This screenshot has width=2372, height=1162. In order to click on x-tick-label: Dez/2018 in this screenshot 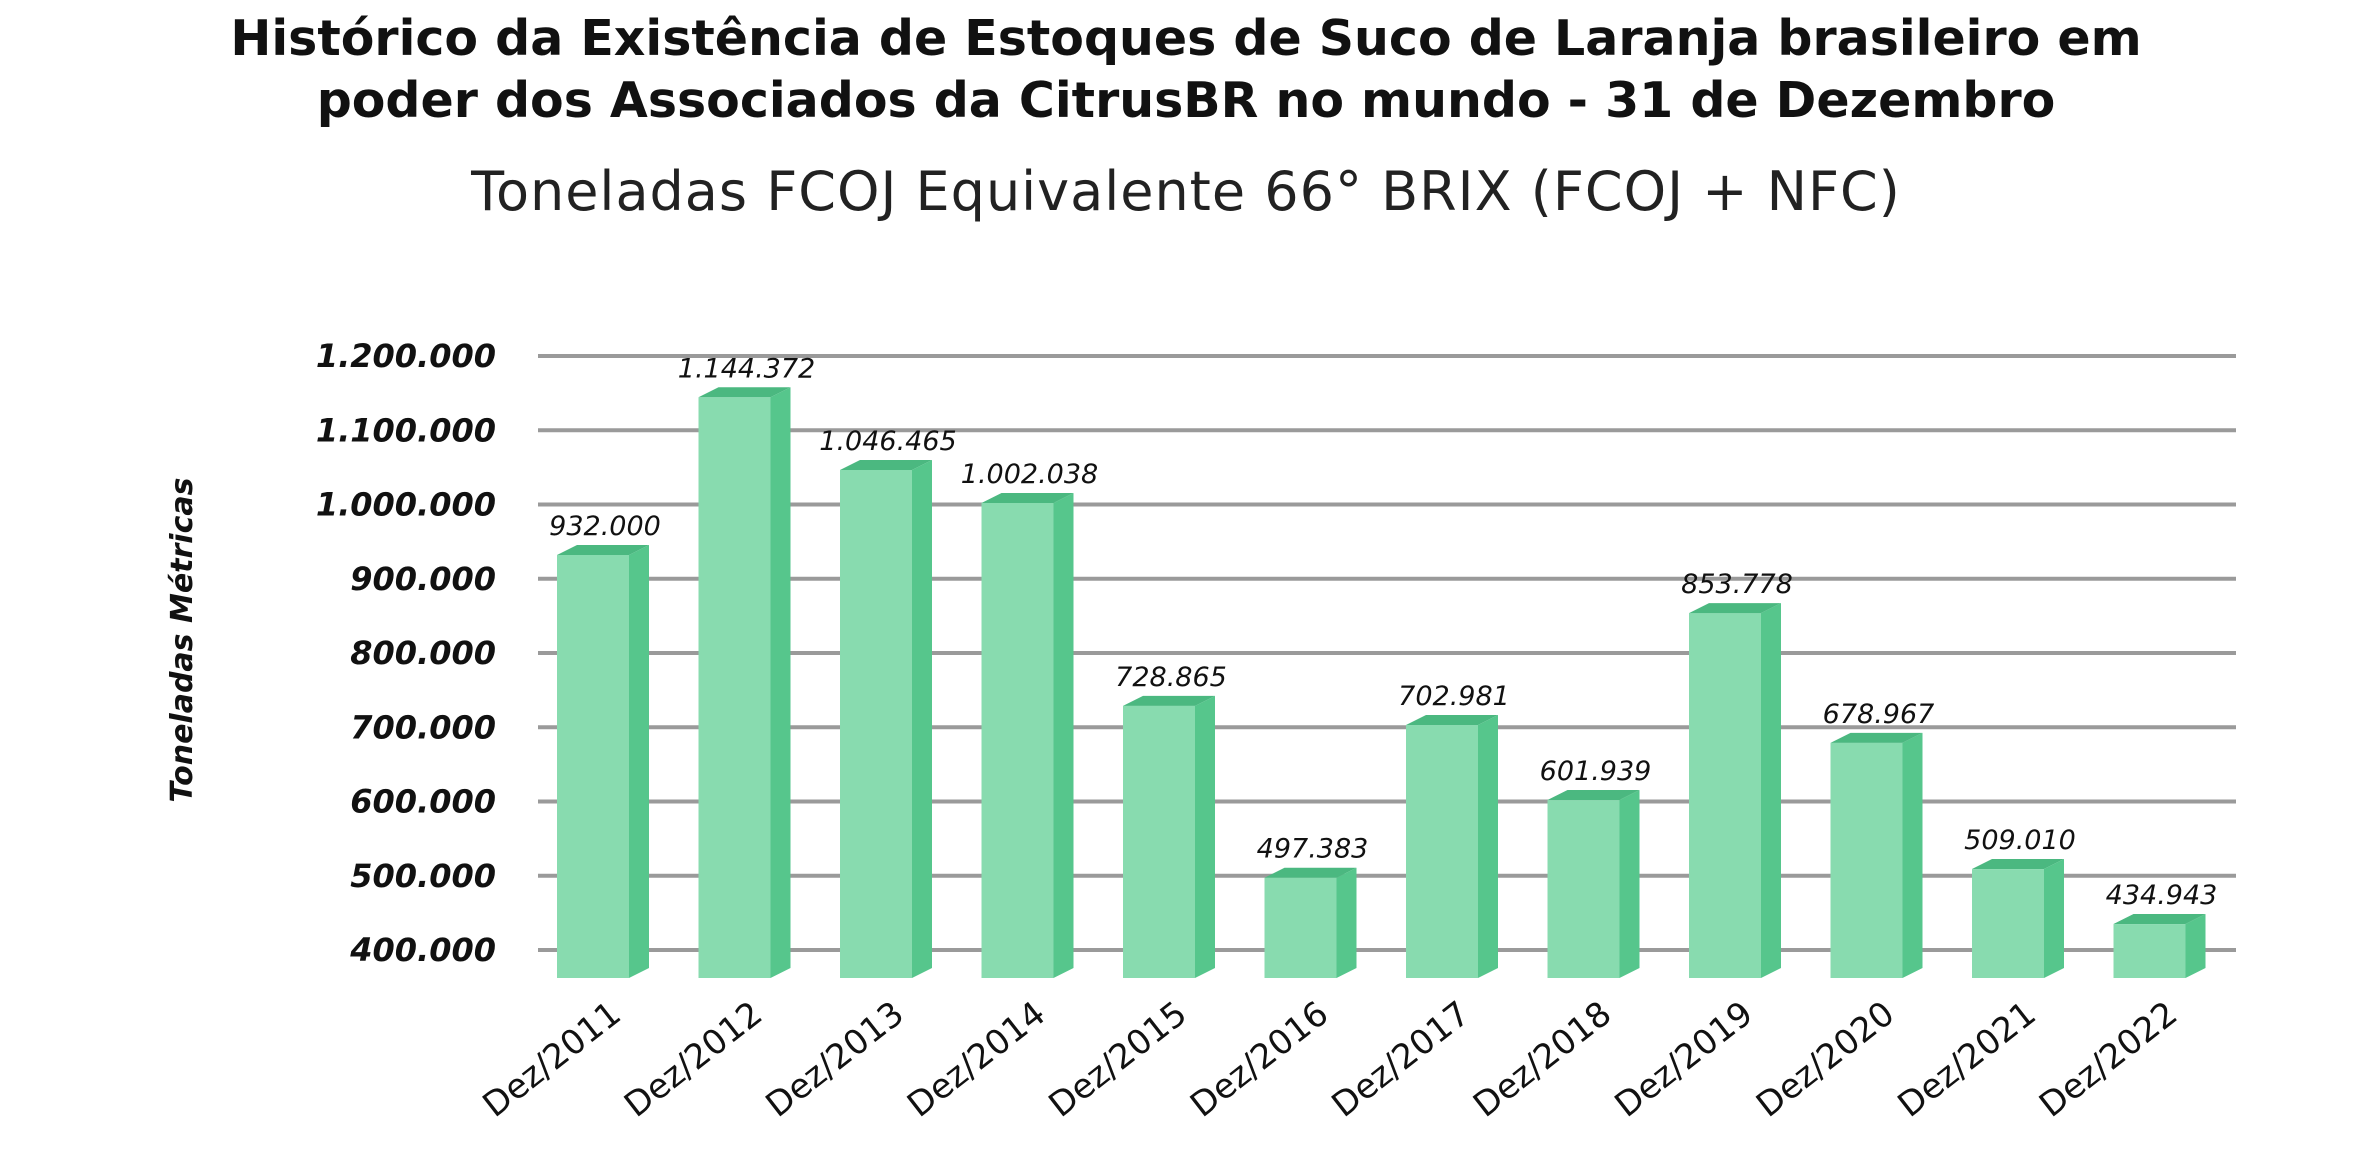, I will do `click(1542, 1060)`.